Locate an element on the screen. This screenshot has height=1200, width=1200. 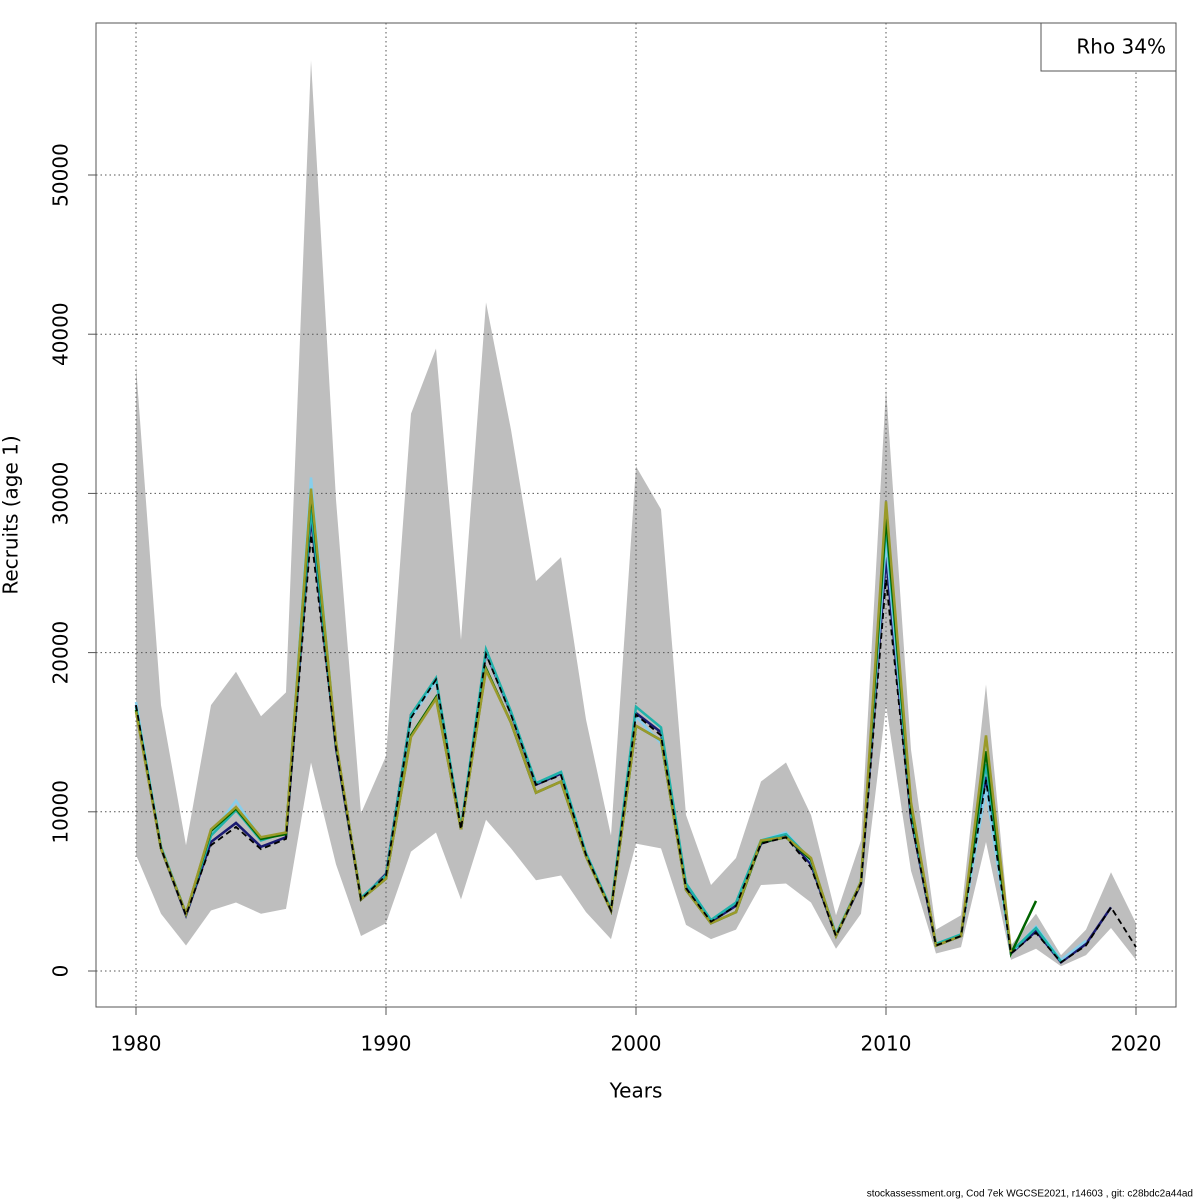
legend-text: Rho 34% is located at coordinates (1121, 47).